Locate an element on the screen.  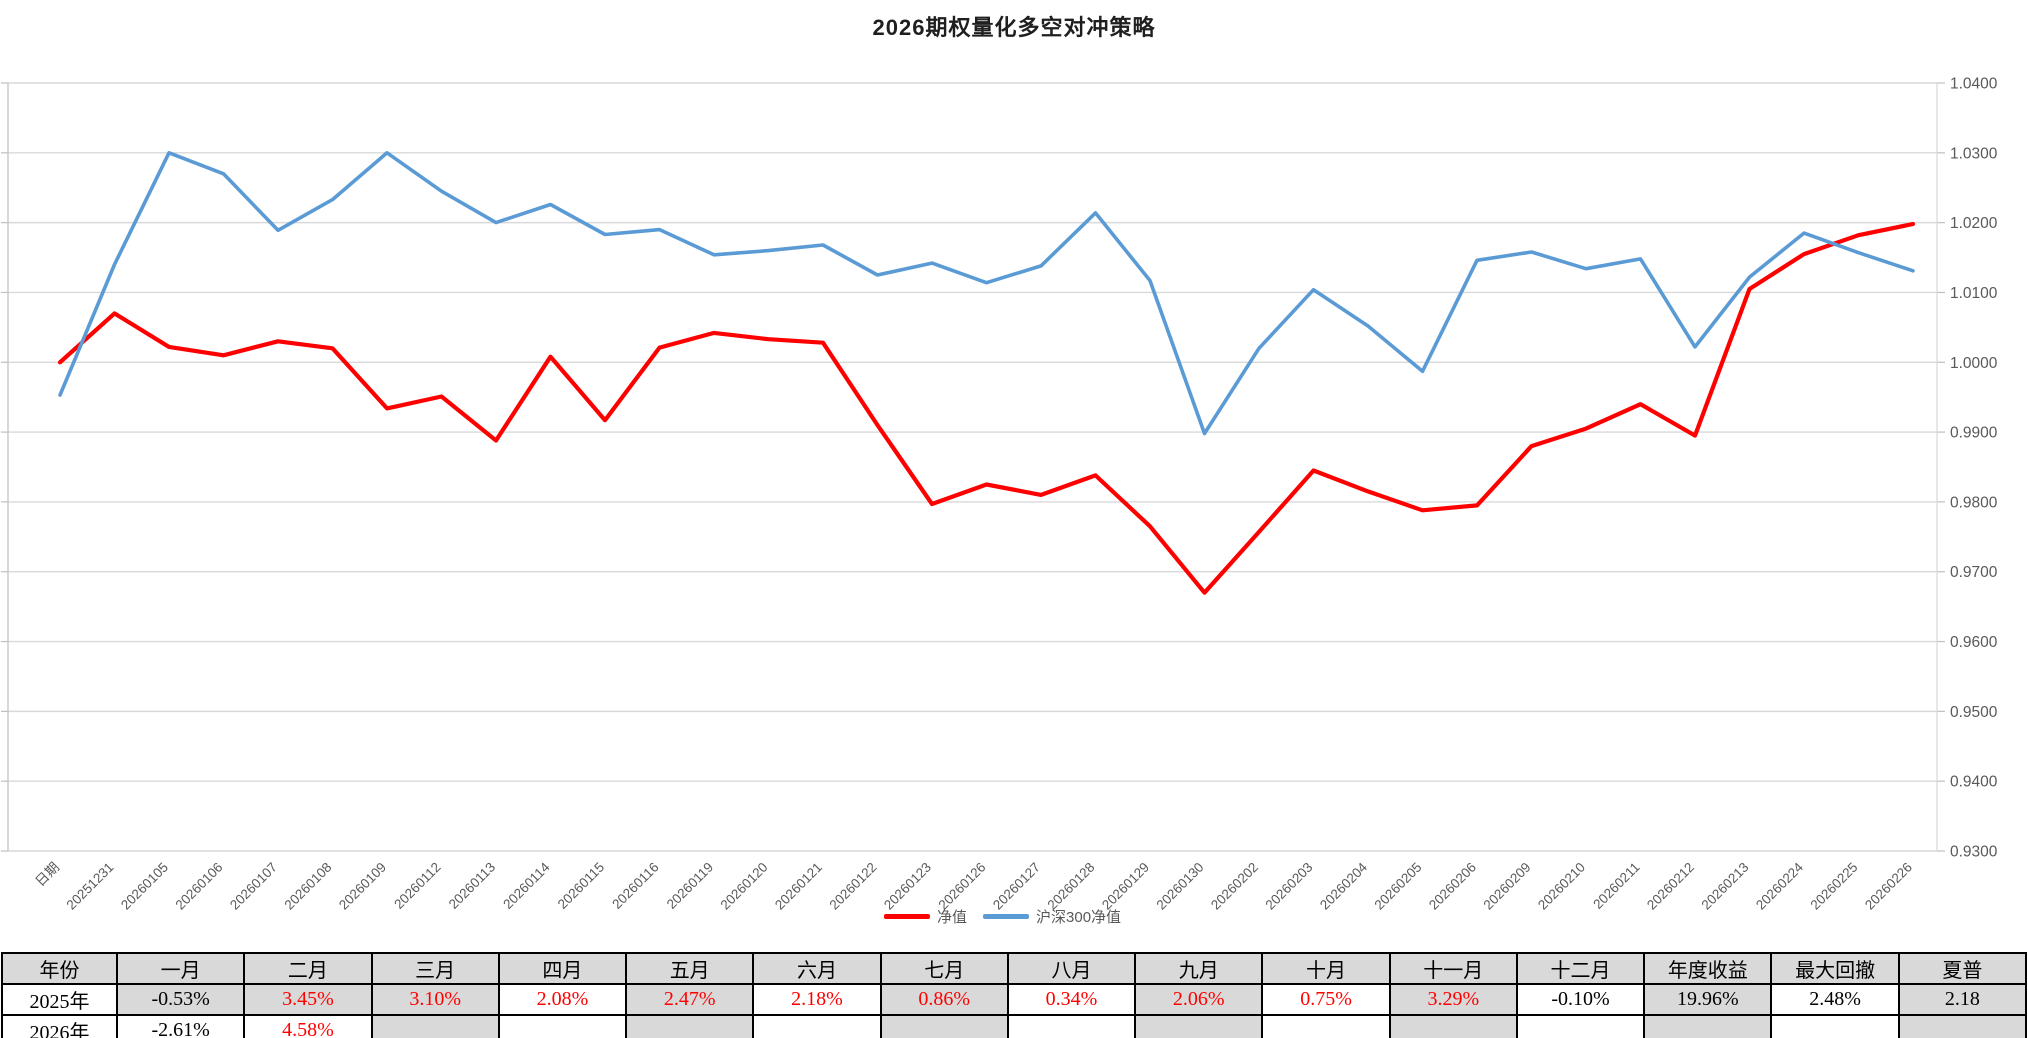
svg-text: 0.9900 is located at coordinates (1974, 433).